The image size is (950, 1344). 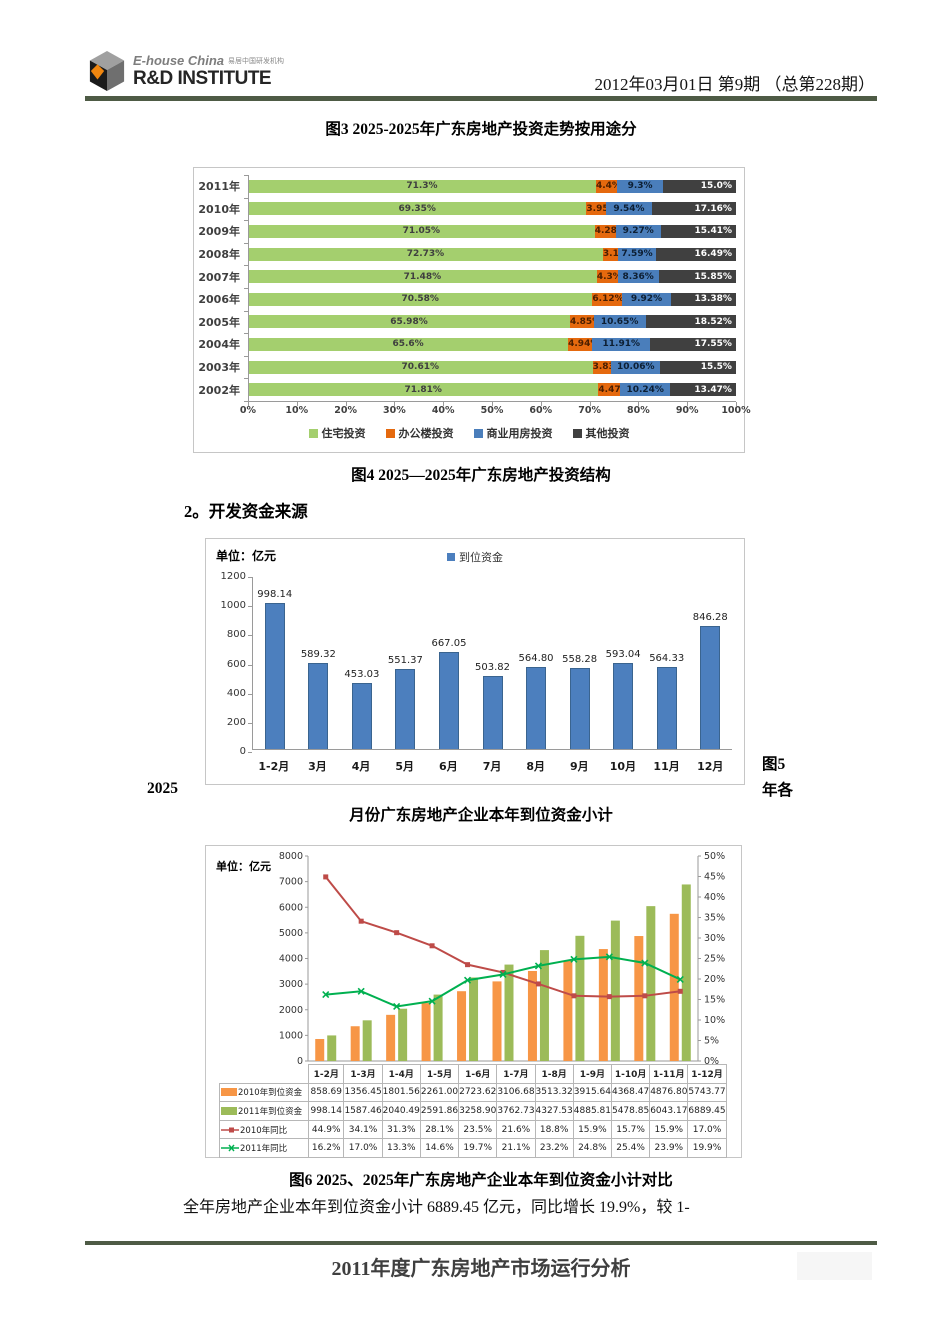 I want to click on legend-item: 其他投资, so click(x=601, y=433).